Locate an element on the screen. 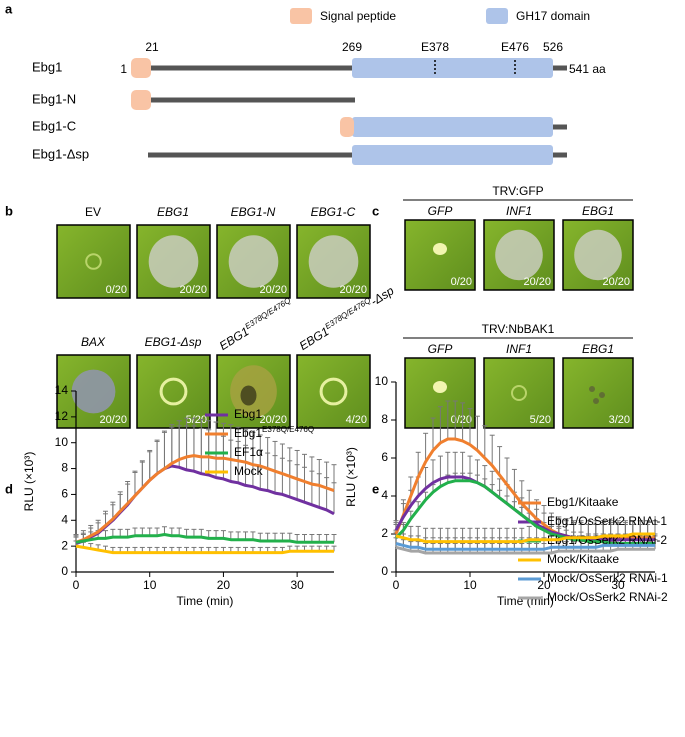 The image size is (685, 737). construct-name: Ebg1-N is located at coordinates (54, 98).